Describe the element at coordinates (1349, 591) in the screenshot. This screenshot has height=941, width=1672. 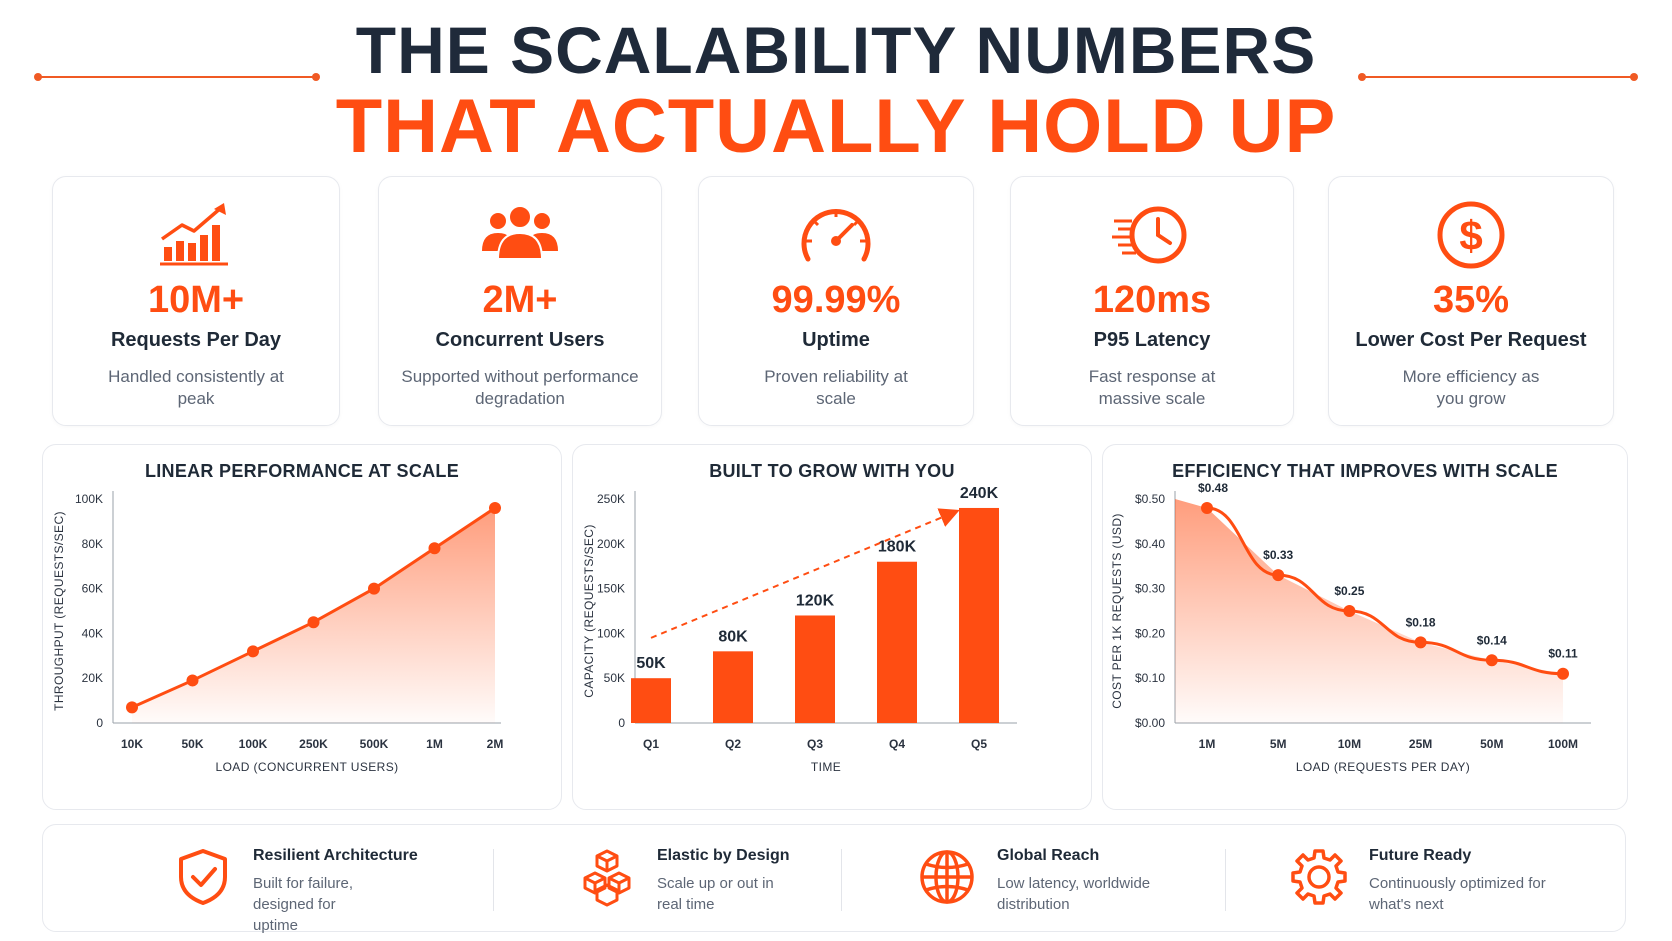
I see `point-data-label: $0.25` at that location.